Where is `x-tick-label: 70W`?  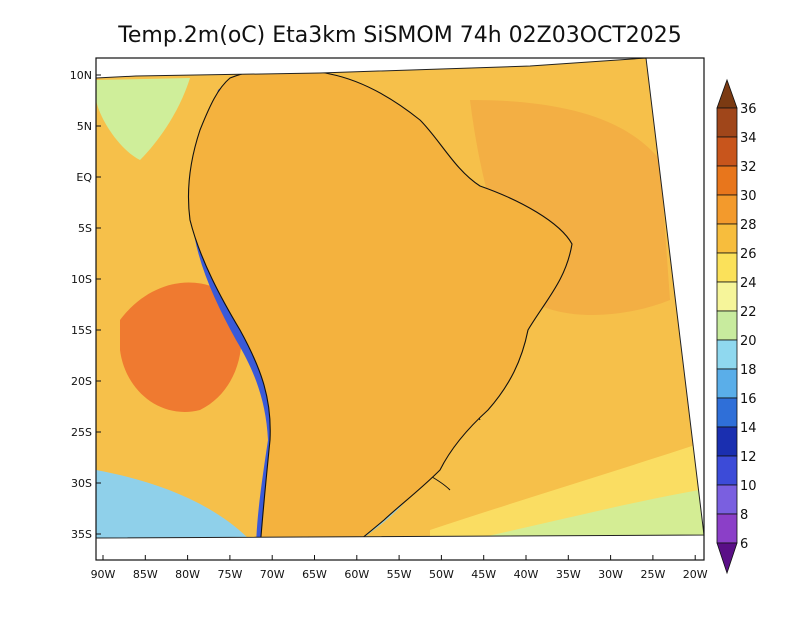
x-tick-label: 70W is located at coordinates (272, 574).